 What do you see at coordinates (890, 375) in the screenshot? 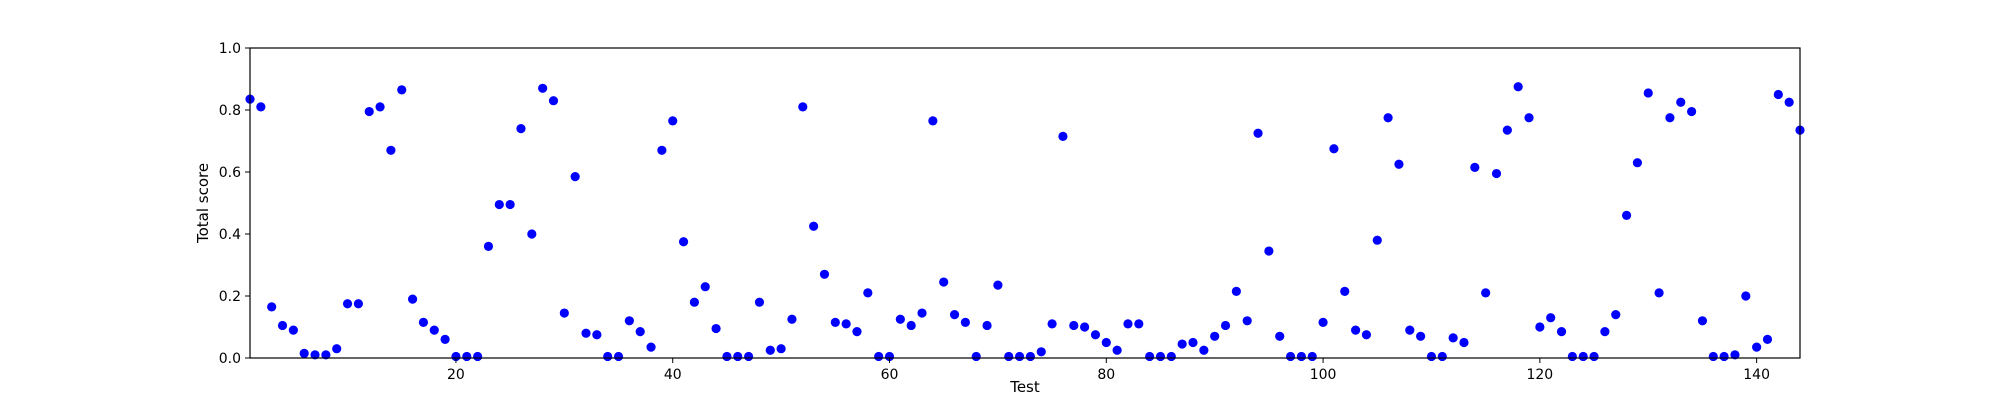
I see `x-tick-label: 60` at bounding box center [890, 375].